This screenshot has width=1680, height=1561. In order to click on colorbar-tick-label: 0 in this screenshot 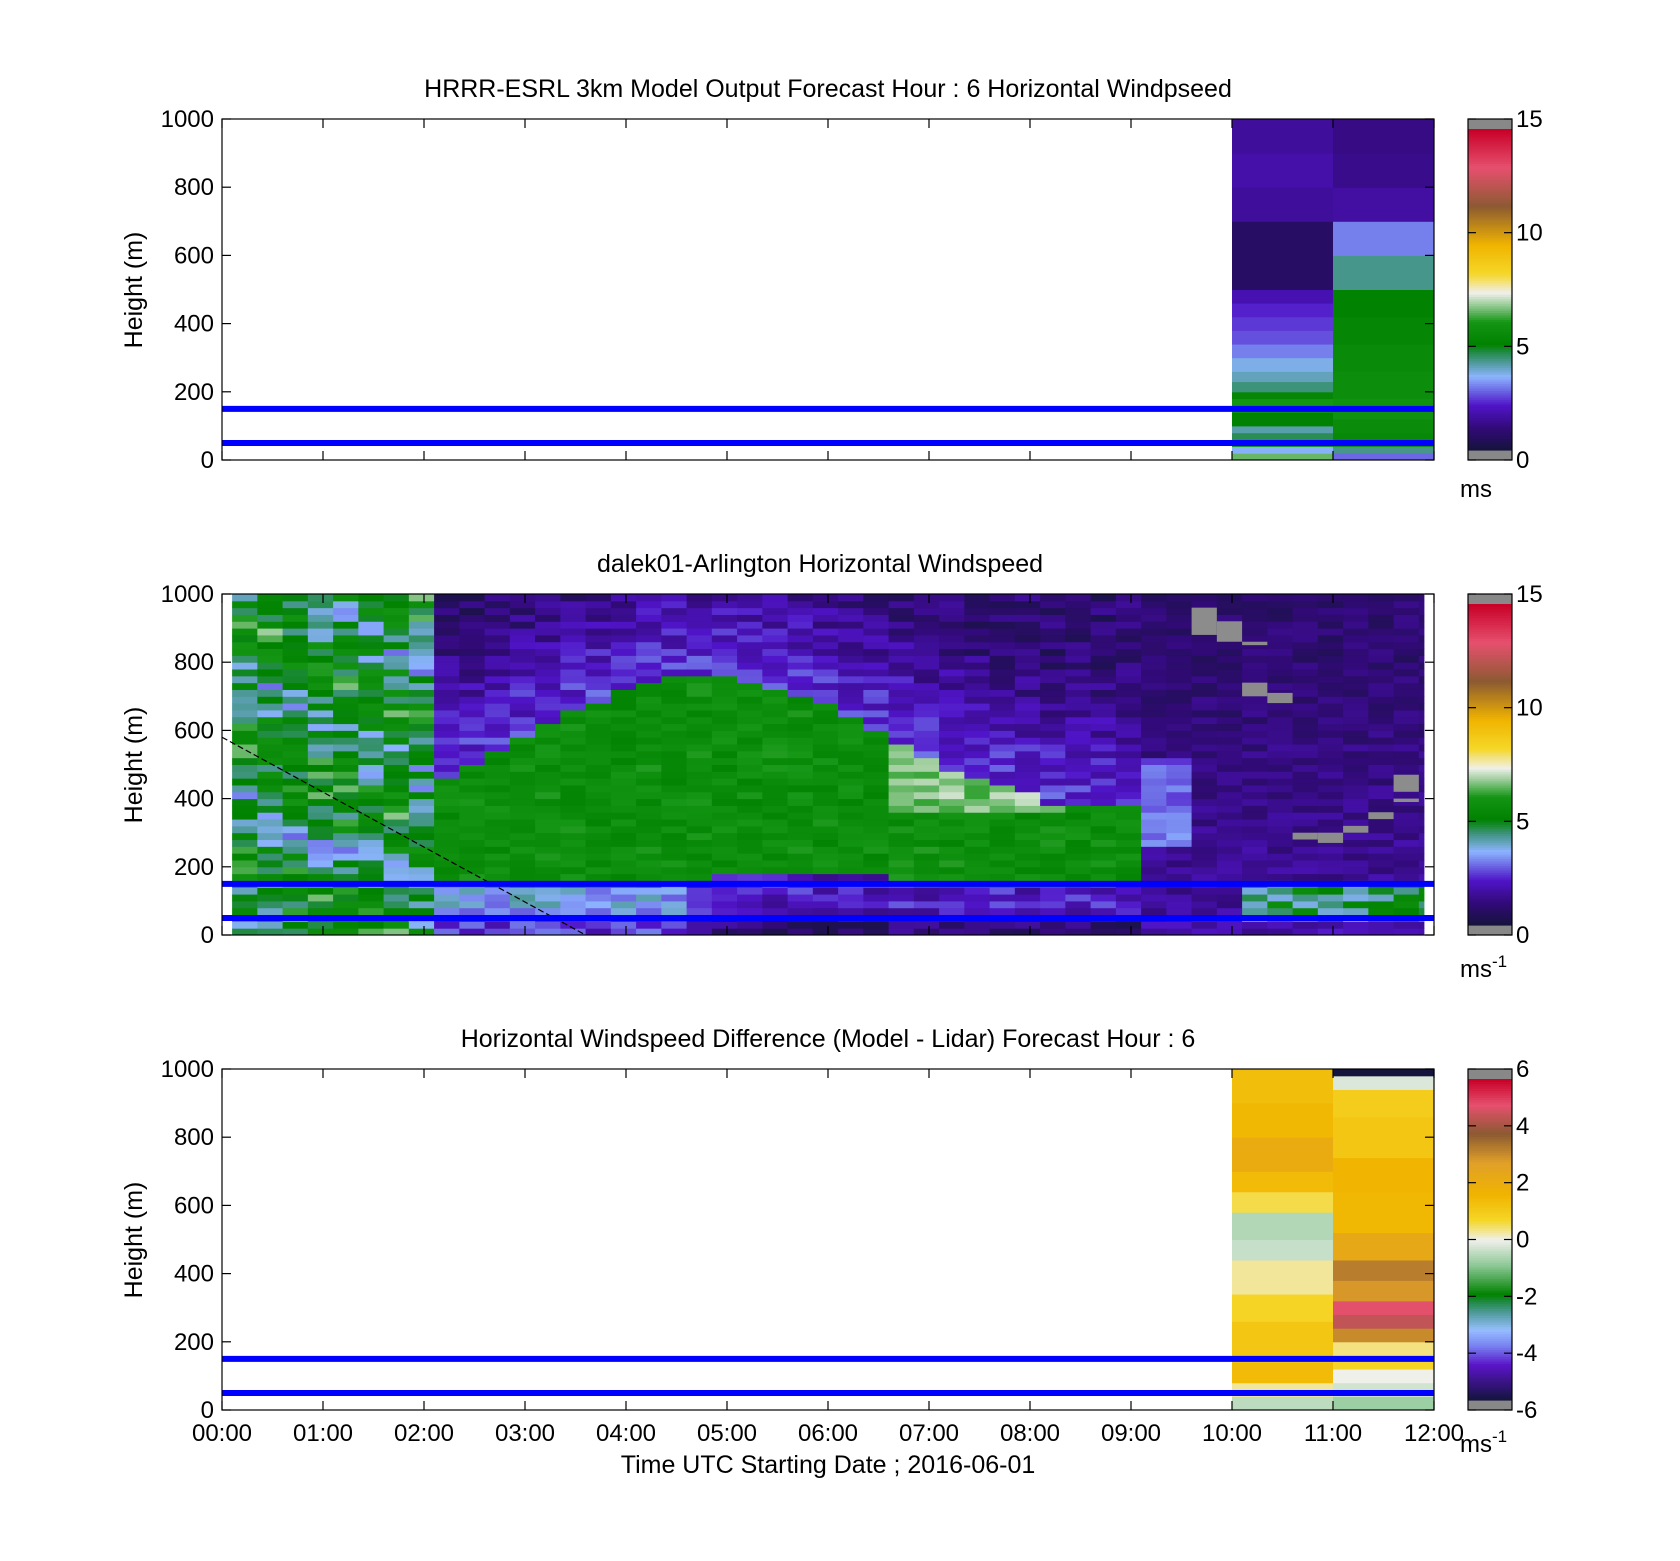, I will do `click(1522, 460)`.